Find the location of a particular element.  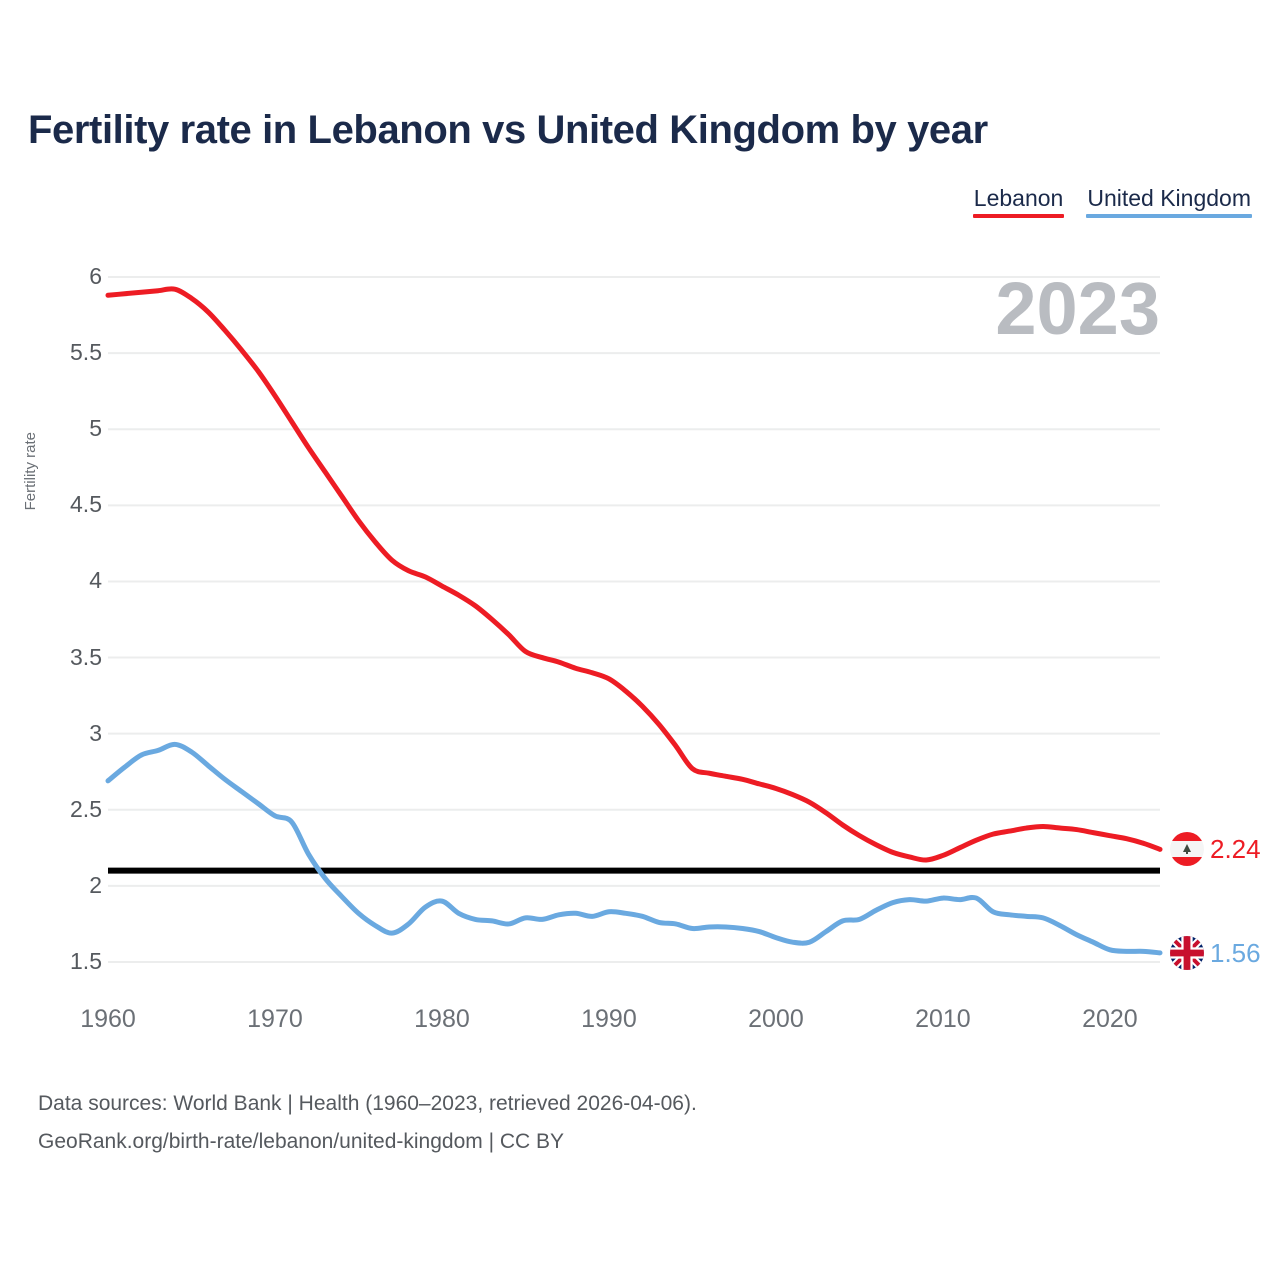

y-tick-4: 4 is located at coordinates (95, 580).